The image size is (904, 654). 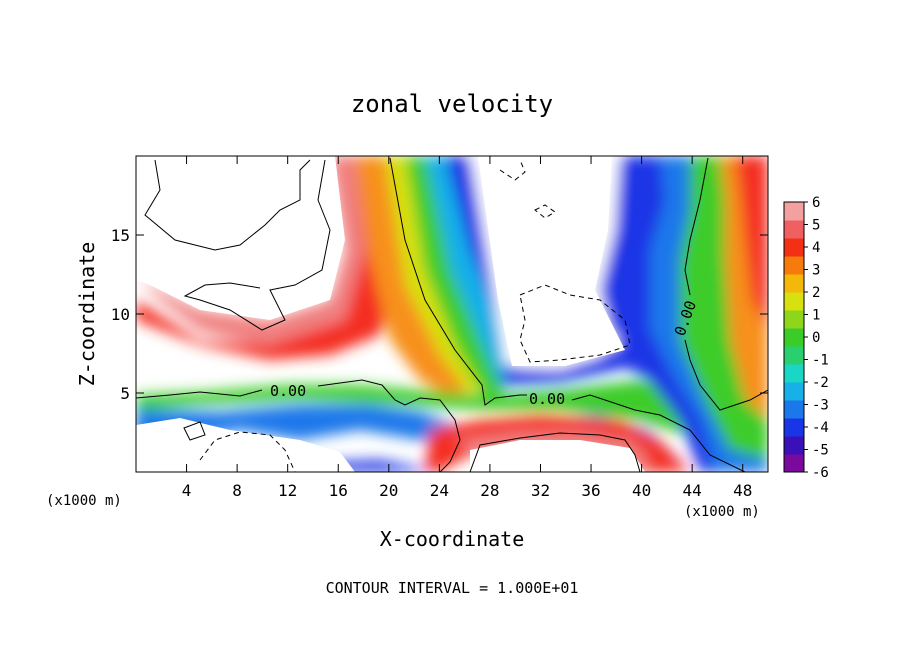 I want to click on y-axis-label: Z-coordinate, so click(x=87, y=314).